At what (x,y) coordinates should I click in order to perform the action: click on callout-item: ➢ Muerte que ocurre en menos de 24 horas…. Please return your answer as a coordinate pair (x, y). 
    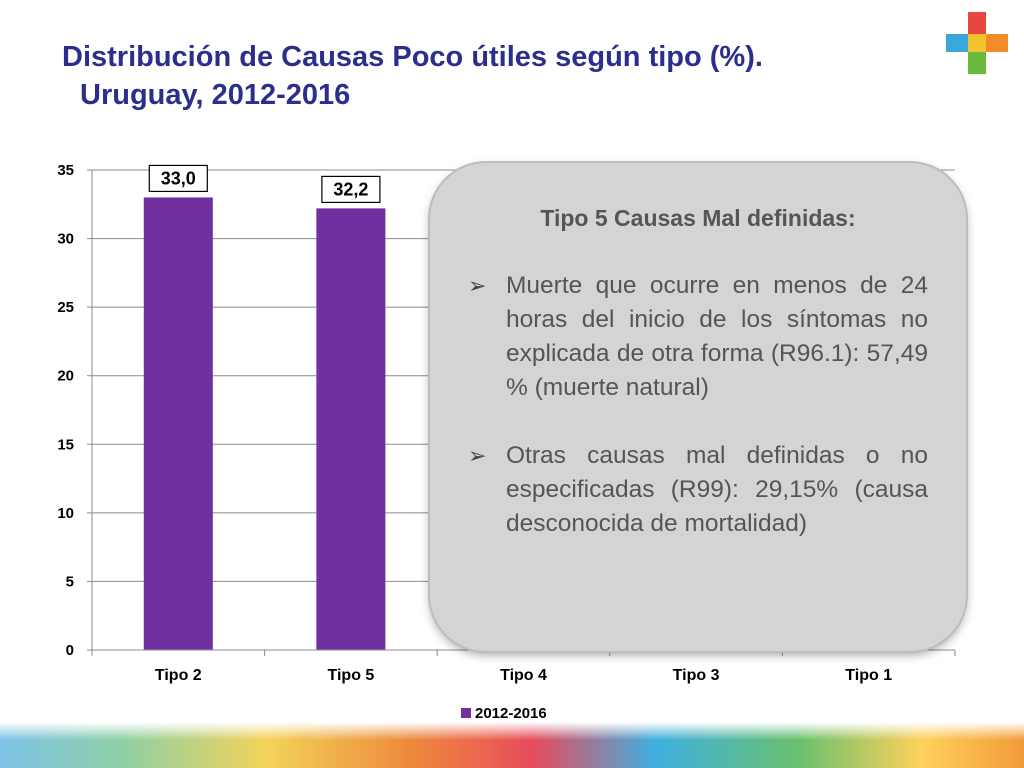
    Looking at the image, I should click on (698, 337).